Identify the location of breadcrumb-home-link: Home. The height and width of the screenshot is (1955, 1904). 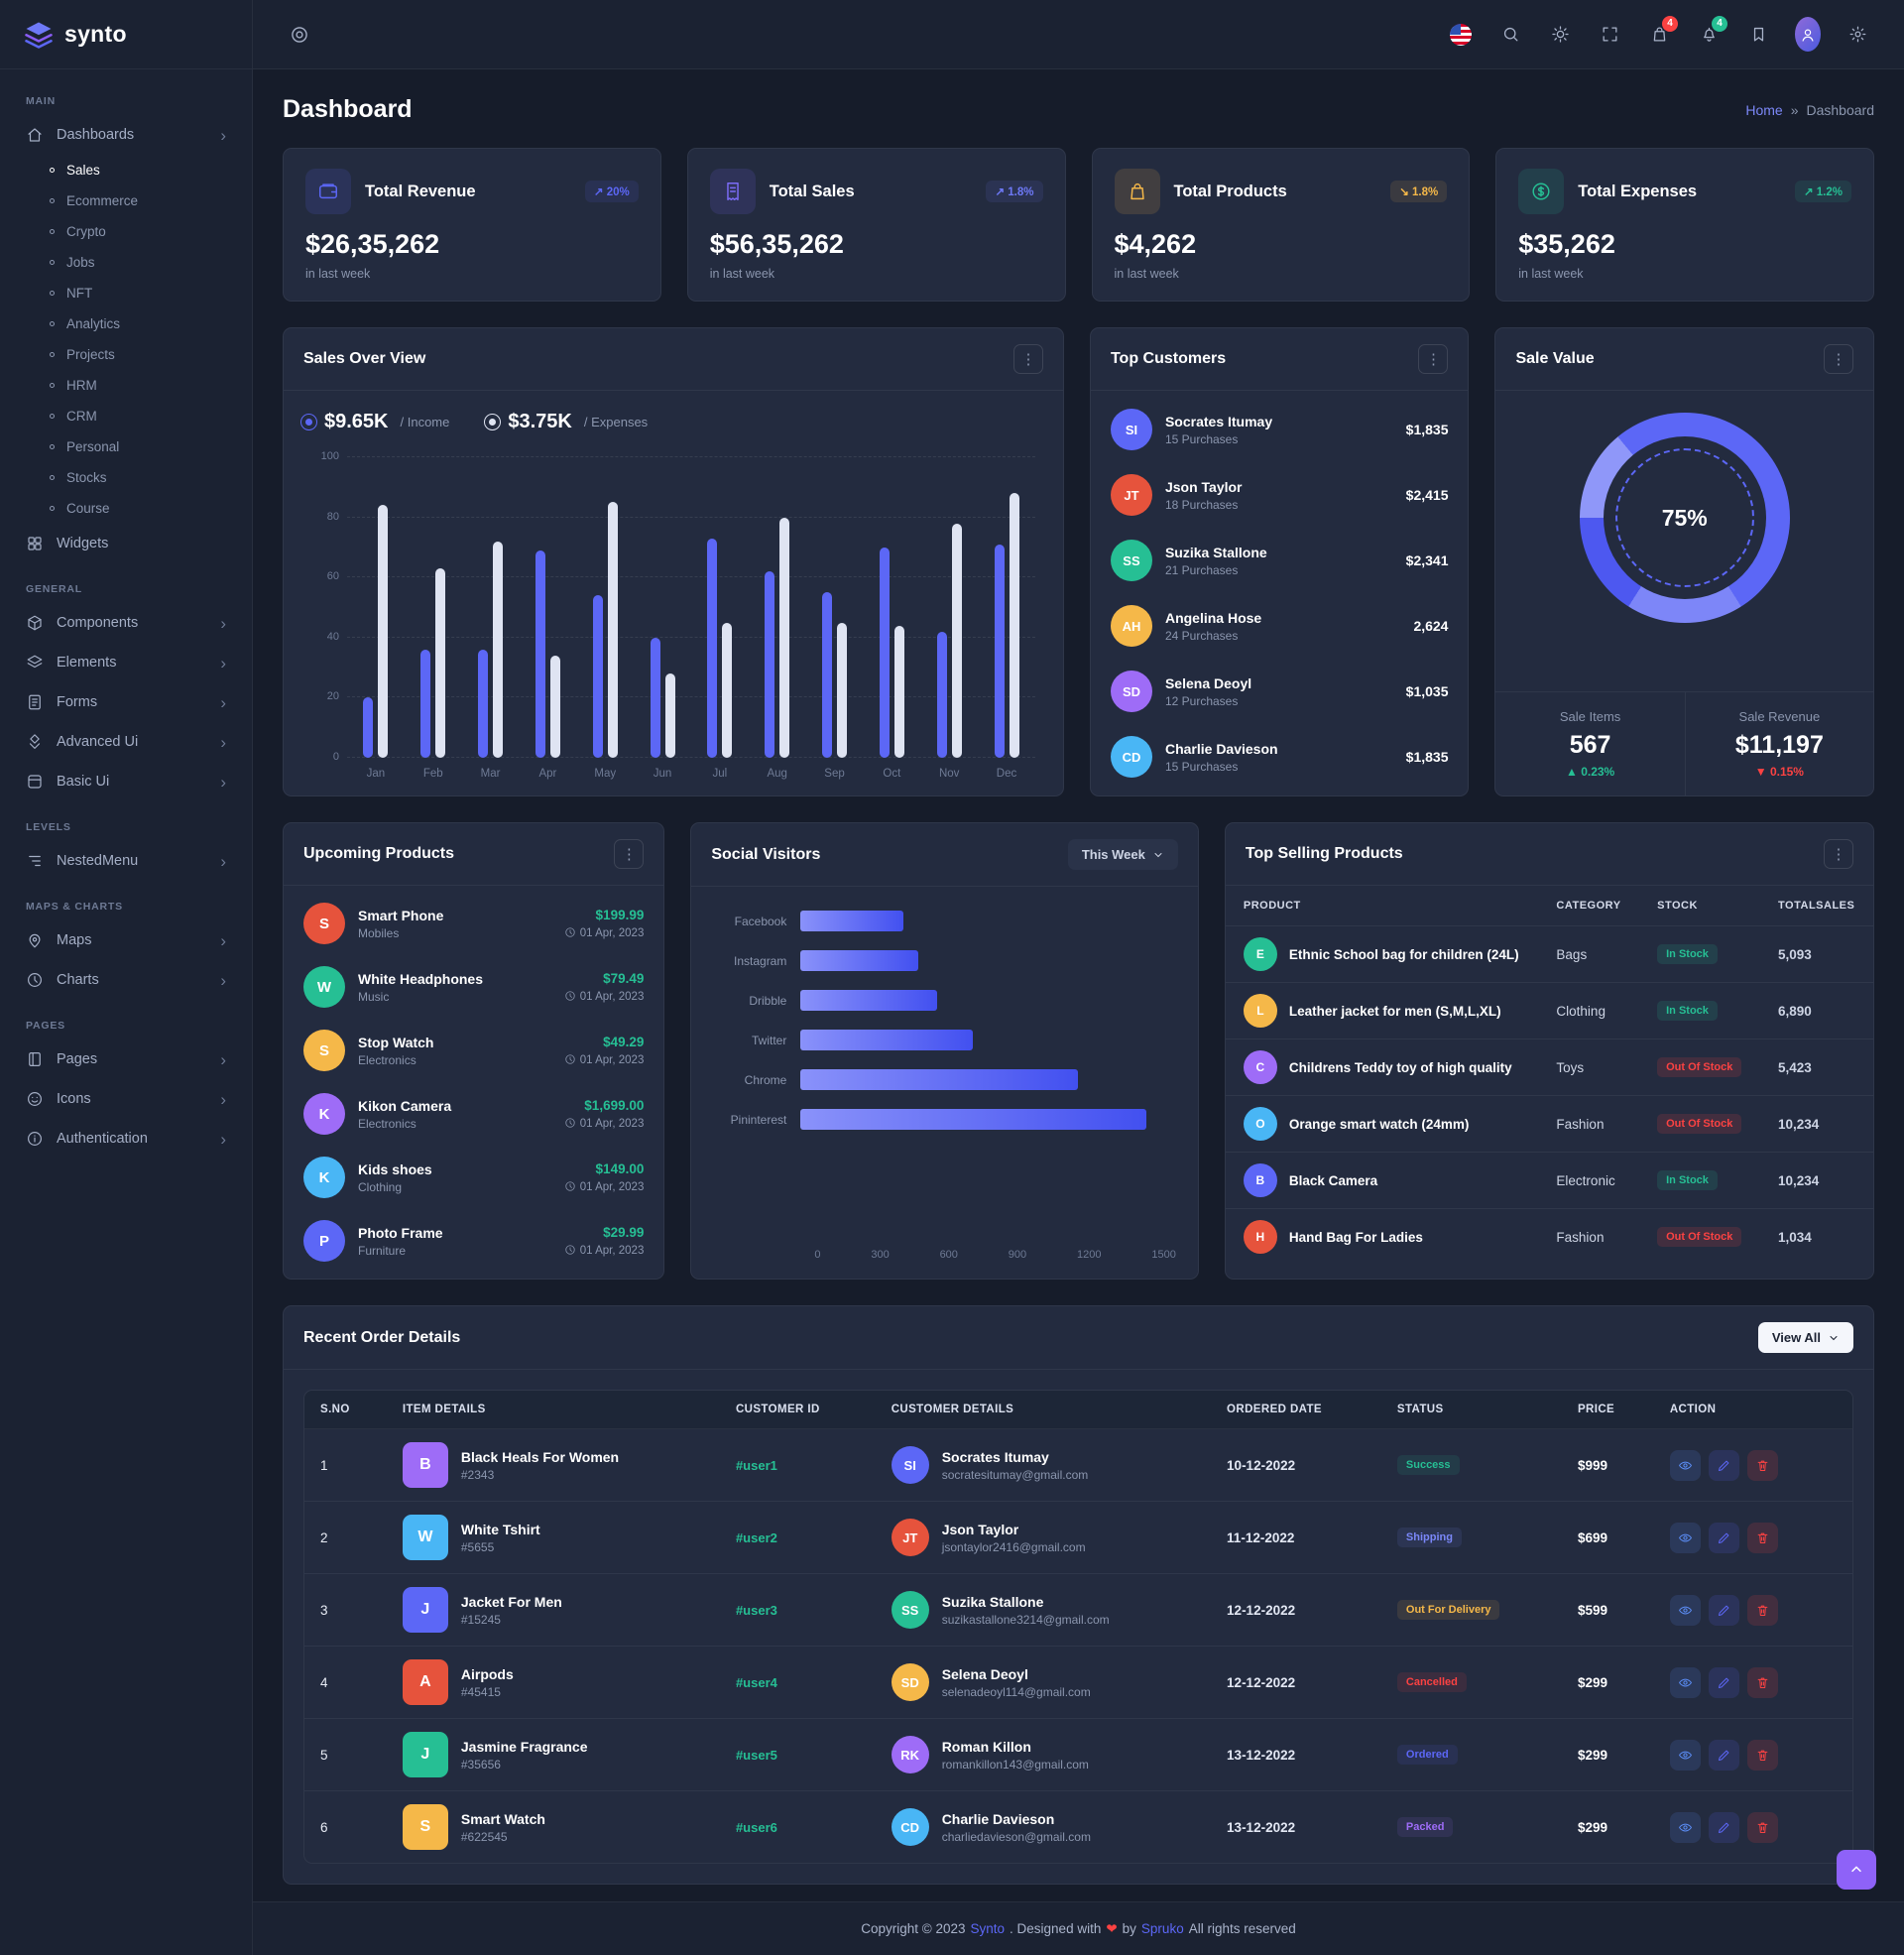
(1764, 109).